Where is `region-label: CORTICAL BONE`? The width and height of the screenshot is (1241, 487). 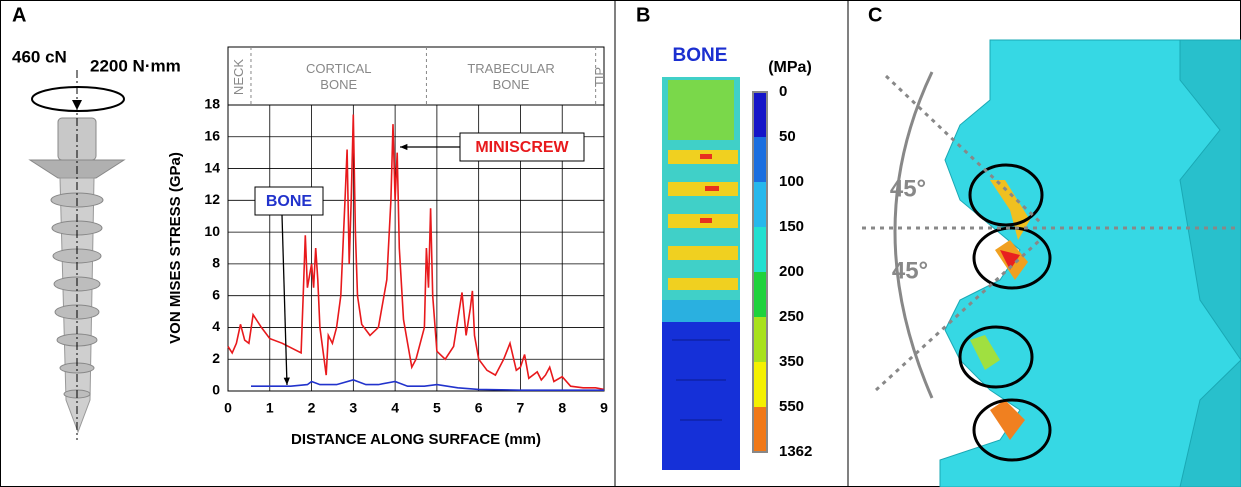
region-label: CORTICAL BONE is located at coordinates (338, 76).